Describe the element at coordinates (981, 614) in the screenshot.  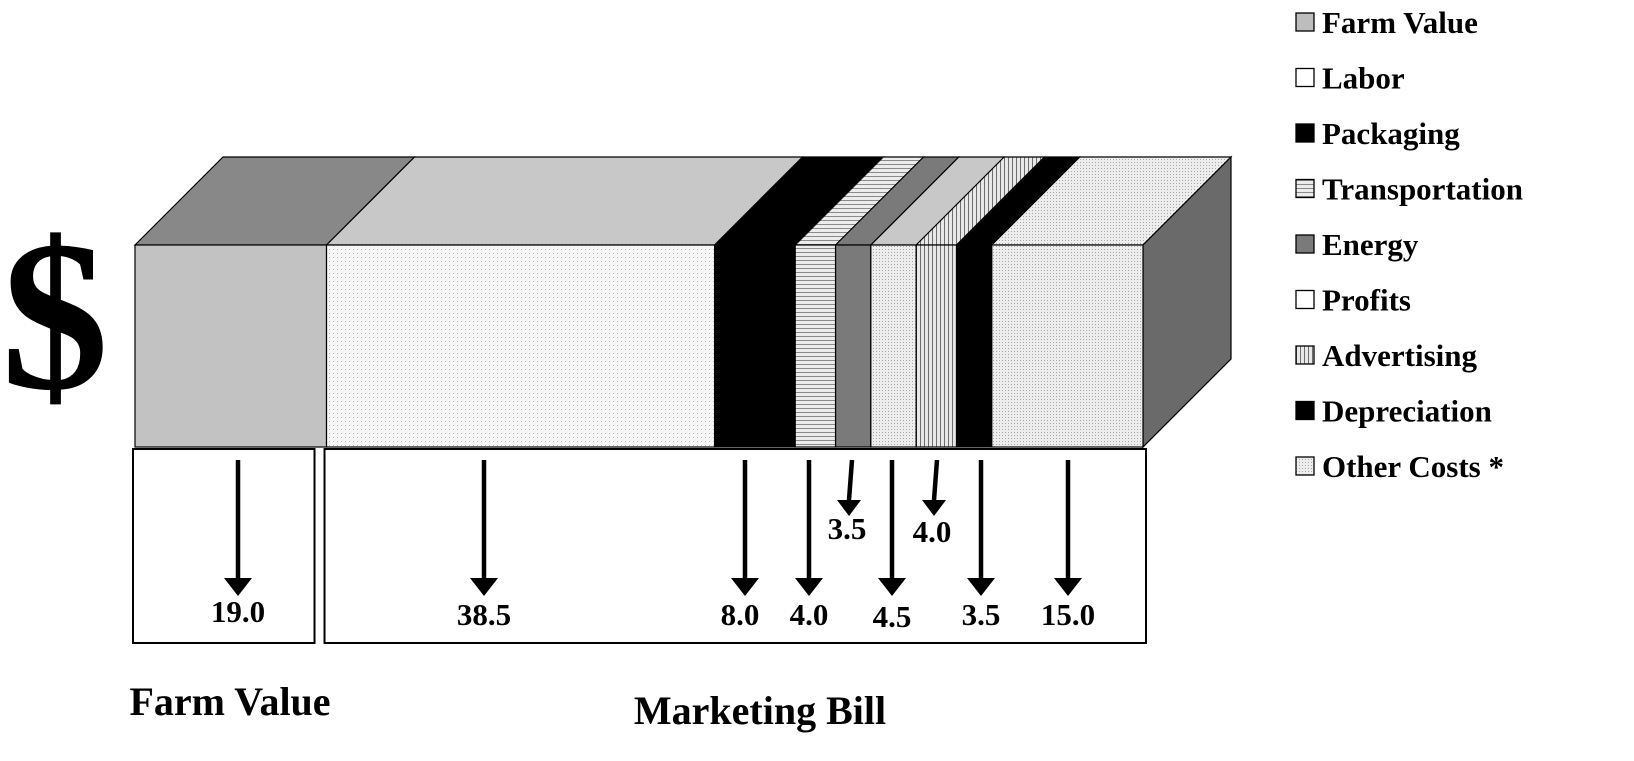
I see `value-label-depreciation: 3.5` at that location.